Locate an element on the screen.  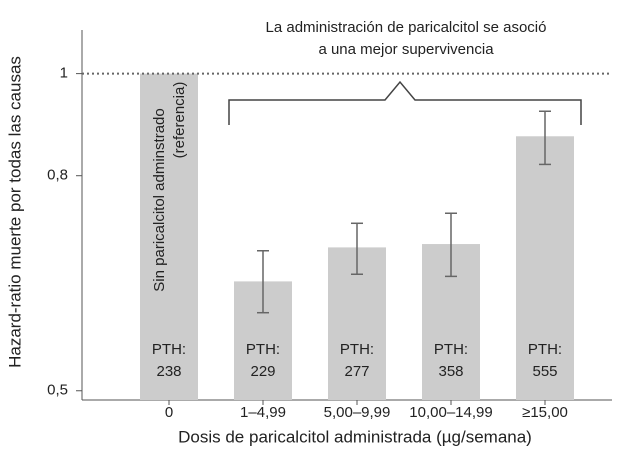
y-tick-label: 0,5 is located at coordinates (57, 390).